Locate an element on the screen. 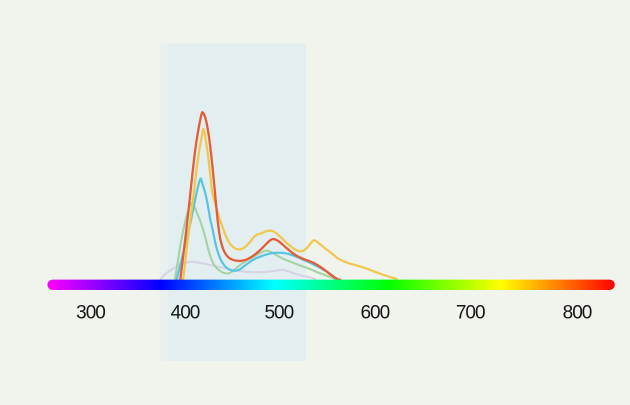 The image size is (630, 405). svg-text: 600 is located at coordinates (374, 313).